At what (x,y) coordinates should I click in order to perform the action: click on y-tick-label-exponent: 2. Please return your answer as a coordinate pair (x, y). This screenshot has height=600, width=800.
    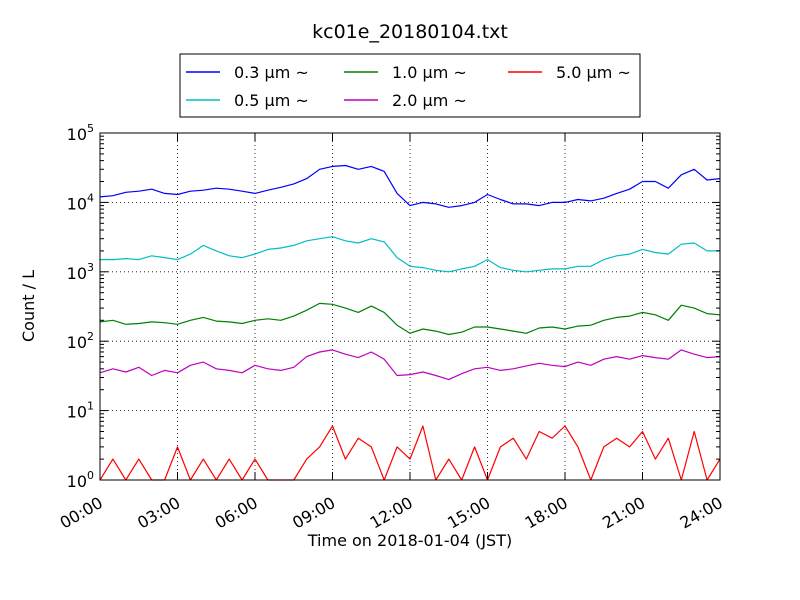
    Looking at the image, I should click on (90, 336).